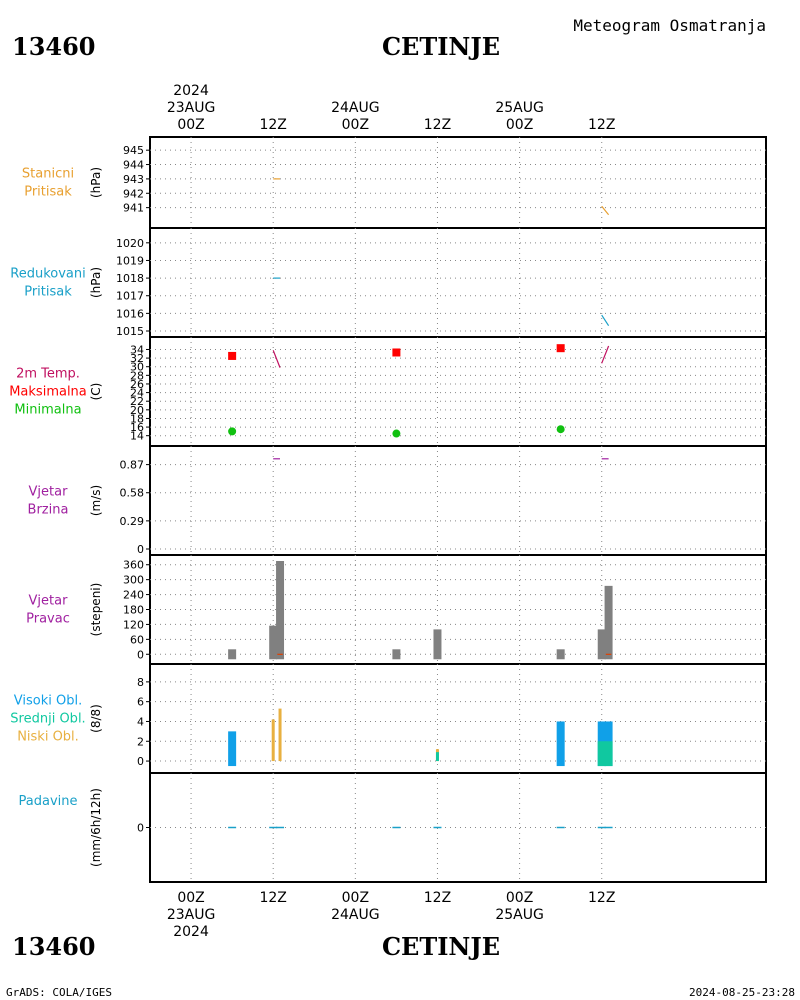 This screenshot has width=800, height=1000. What do you see at coordinates (137, 358) in the screenshot?
I see `y-tick-label: 32` at bounding box center [137, 358].